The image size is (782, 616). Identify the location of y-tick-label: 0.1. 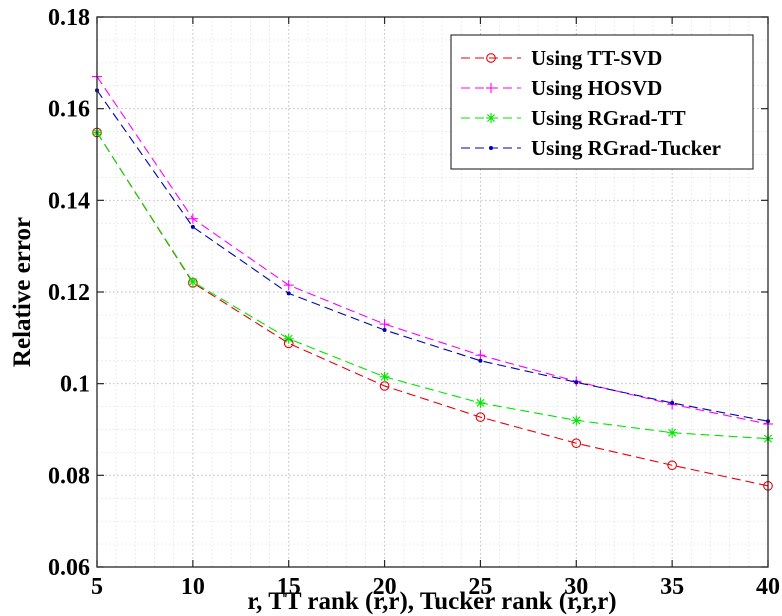
(75, 385).